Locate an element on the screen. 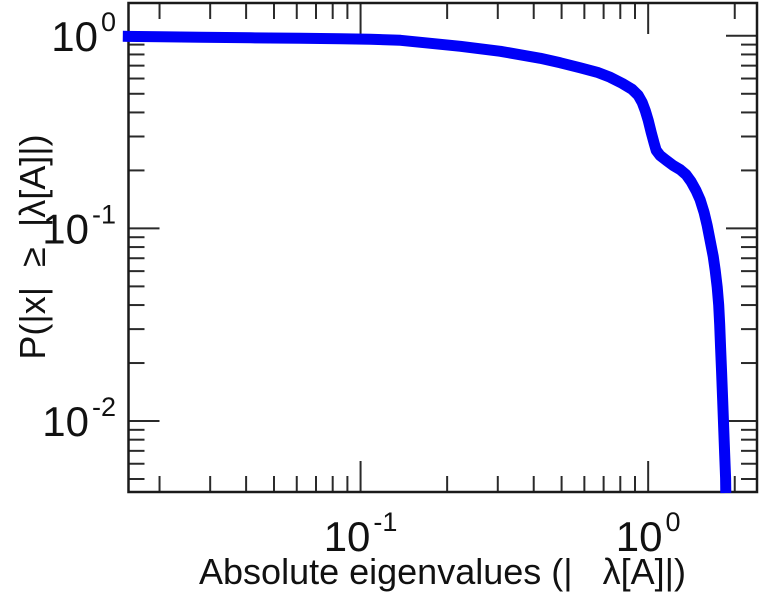 Image resolution: width=775 pixels, height=600 pixels. y-axis-title: P(|x| ≥ |λ[A]|) is located at coordinates (32, 247).